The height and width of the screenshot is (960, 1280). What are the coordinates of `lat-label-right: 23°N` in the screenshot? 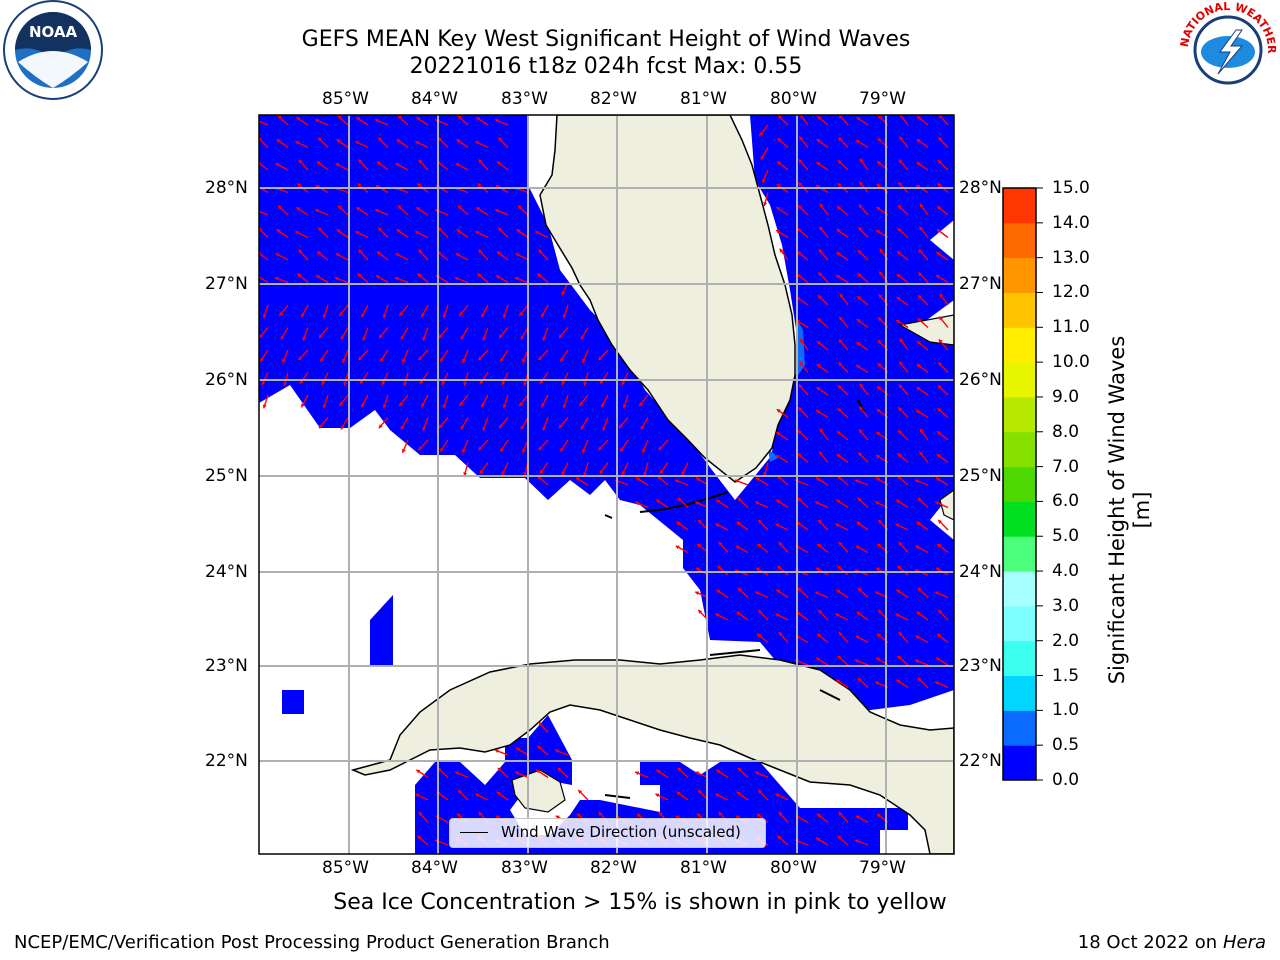 It's located at (980, 666).